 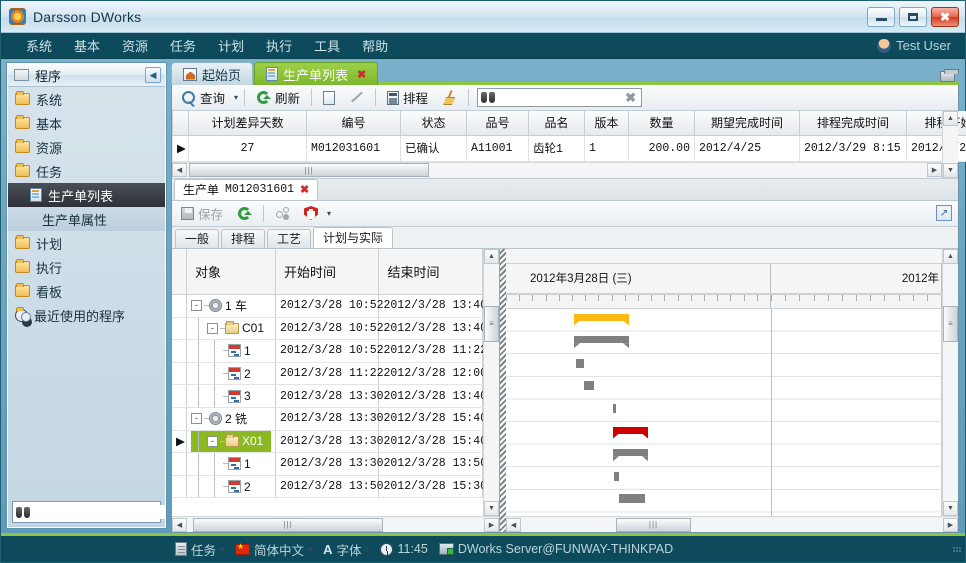 What do you see at coordinates (375, 46) in the screenshot?
I see `menu-item-help: 帮助` at bounding box center [375, 46].